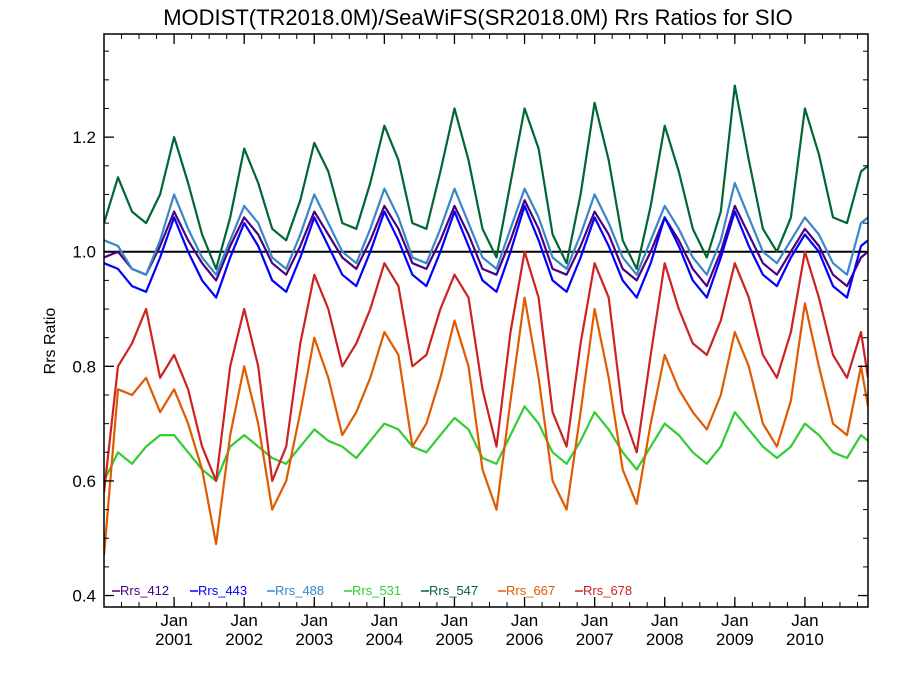 The image size is (900, 675). Describe the element at coordinates (530, 590) in the screenshot. I see `legend-label: Rrs_667` at that location.